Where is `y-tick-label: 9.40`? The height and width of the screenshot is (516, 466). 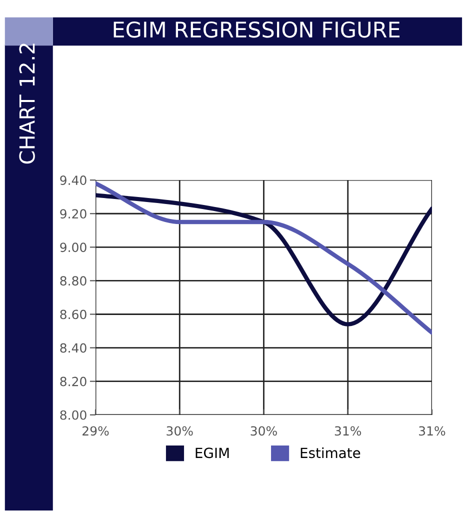
y-tick-label: 9.40 is located at coordinates (73, 181).